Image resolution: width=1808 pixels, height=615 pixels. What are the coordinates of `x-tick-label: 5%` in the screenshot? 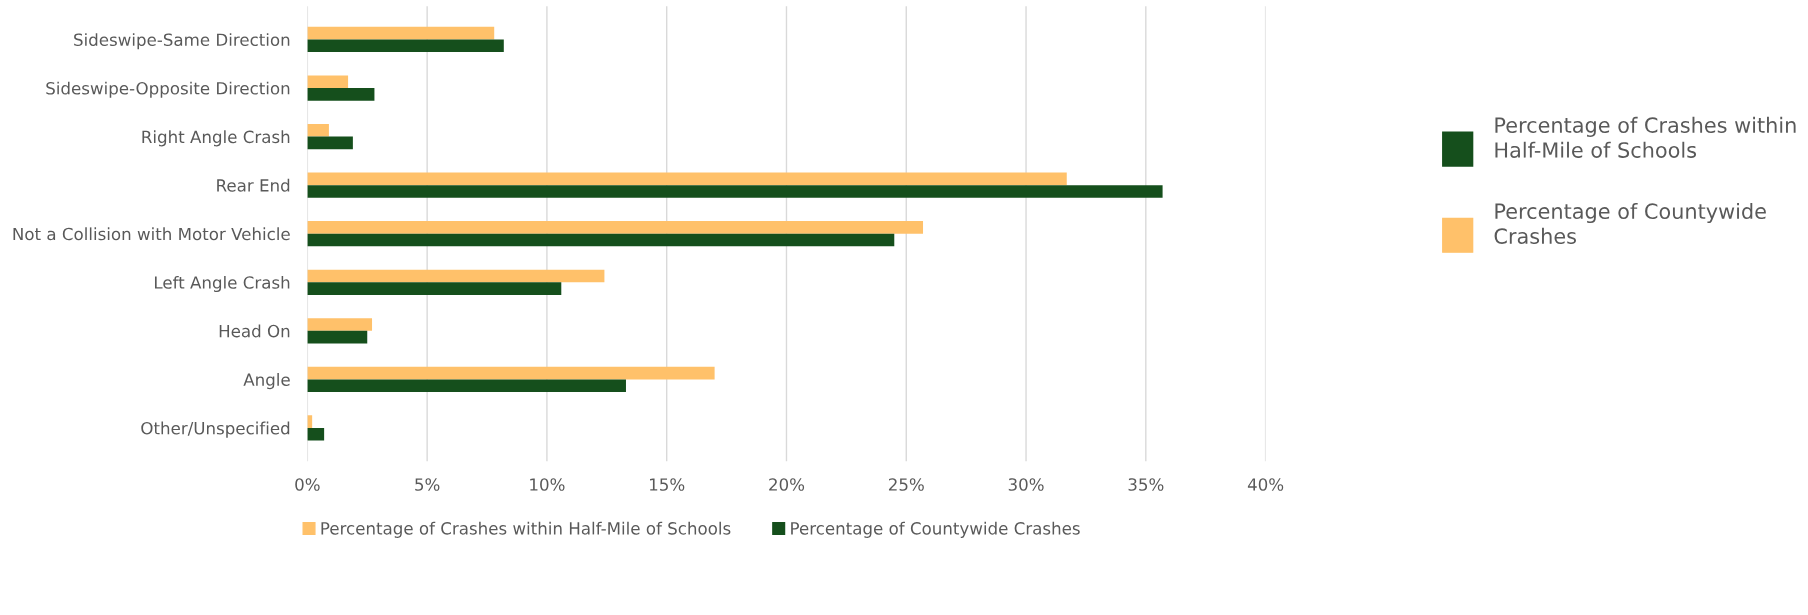 It's located at (427, 484).